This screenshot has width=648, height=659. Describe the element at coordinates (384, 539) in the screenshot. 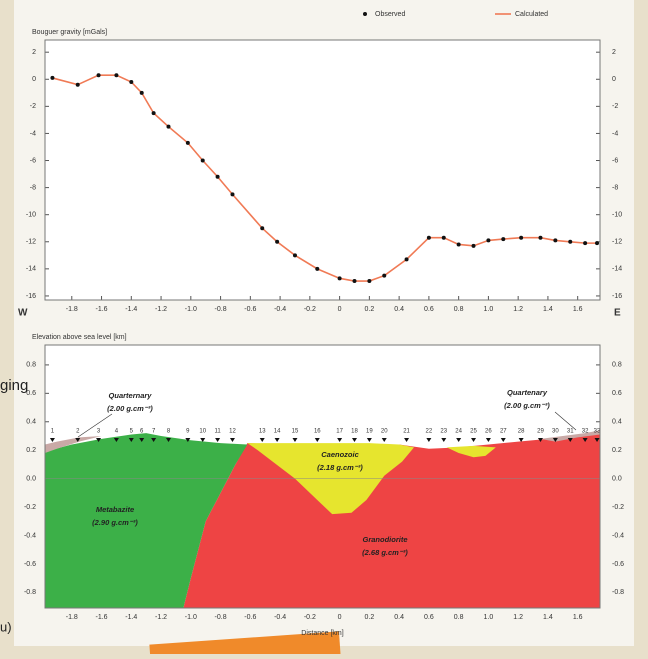

I see `body-name: Granodiorite` at that location.